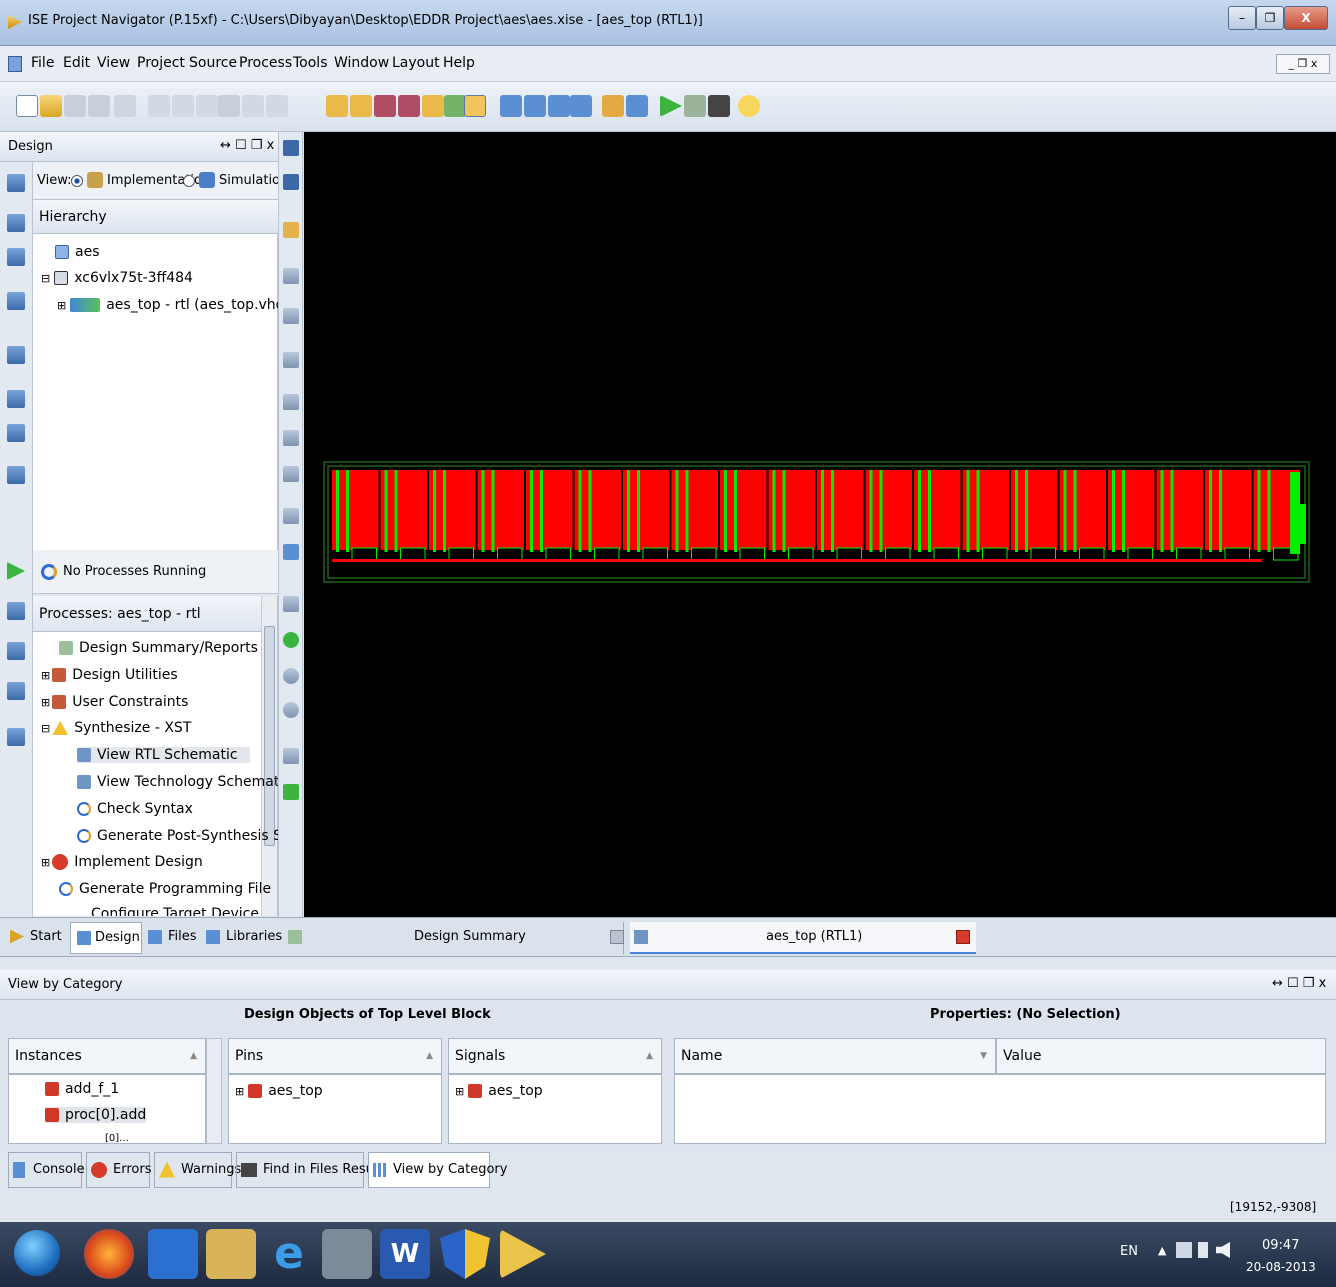  What do you see at coordinates (335, 1056) in the screenshot?
I see `pins-header: Pins ▲` at bounding box center [335, 1056].